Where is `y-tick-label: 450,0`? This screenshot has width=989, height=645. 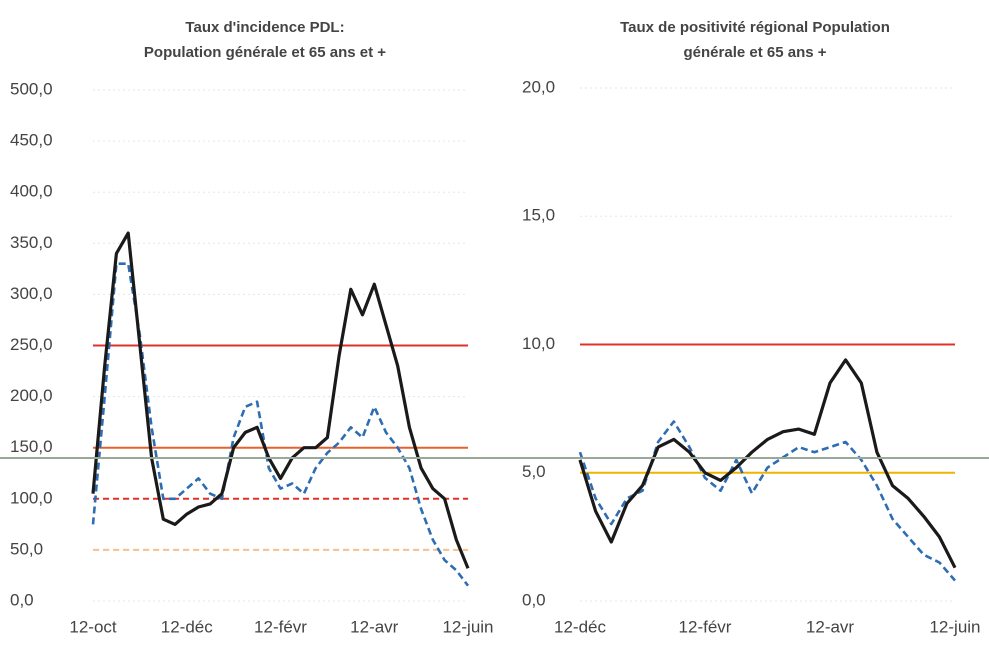
y-tick-label: 450,0 is located at coordinates (31, 140).